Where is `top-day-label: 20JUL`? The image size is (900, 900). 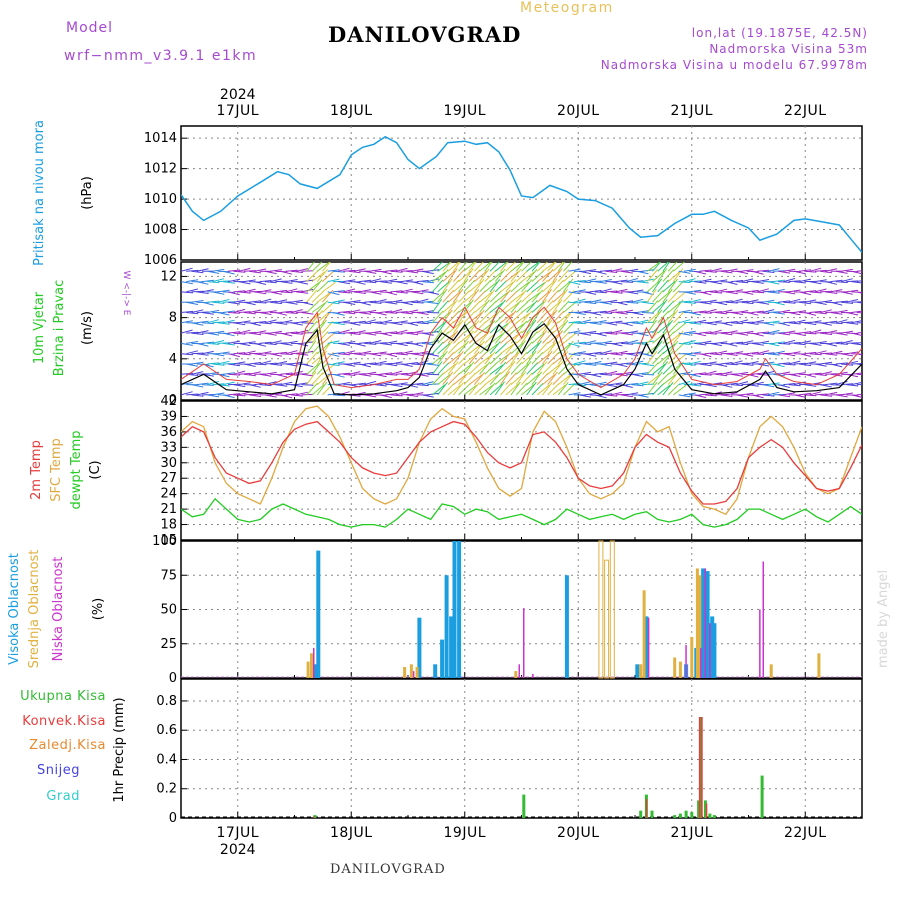
top-day-label: 20JUL is located at coordinates (578, 111).